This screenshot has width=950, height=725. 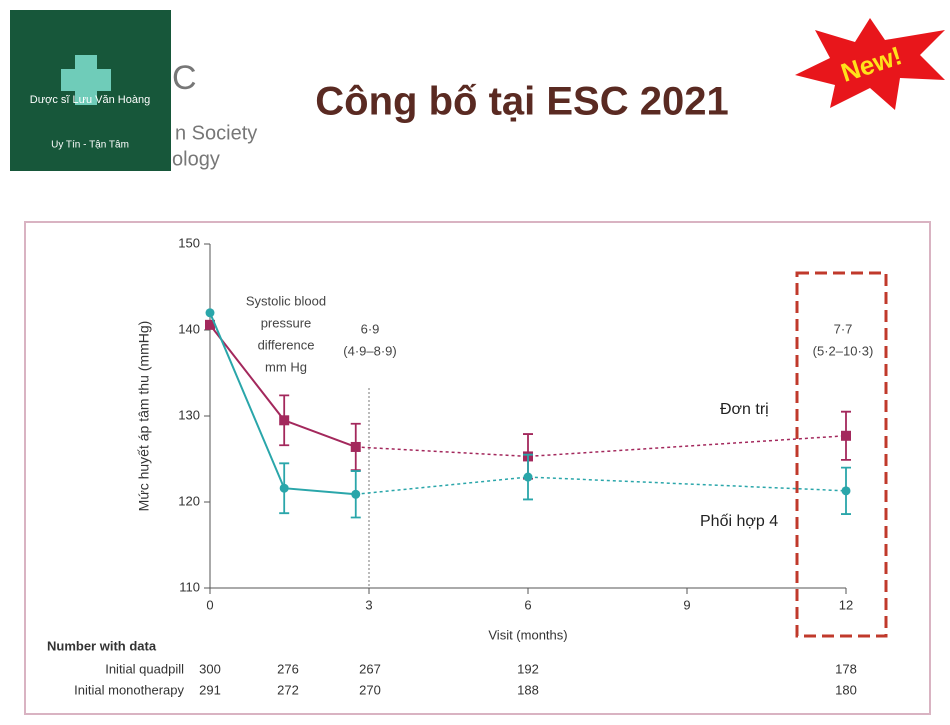 What do you see at coordinates (129, 689) in the screenshot?
I see `table-row-label: Initial monotherapy` at bounding box center [129, 689].